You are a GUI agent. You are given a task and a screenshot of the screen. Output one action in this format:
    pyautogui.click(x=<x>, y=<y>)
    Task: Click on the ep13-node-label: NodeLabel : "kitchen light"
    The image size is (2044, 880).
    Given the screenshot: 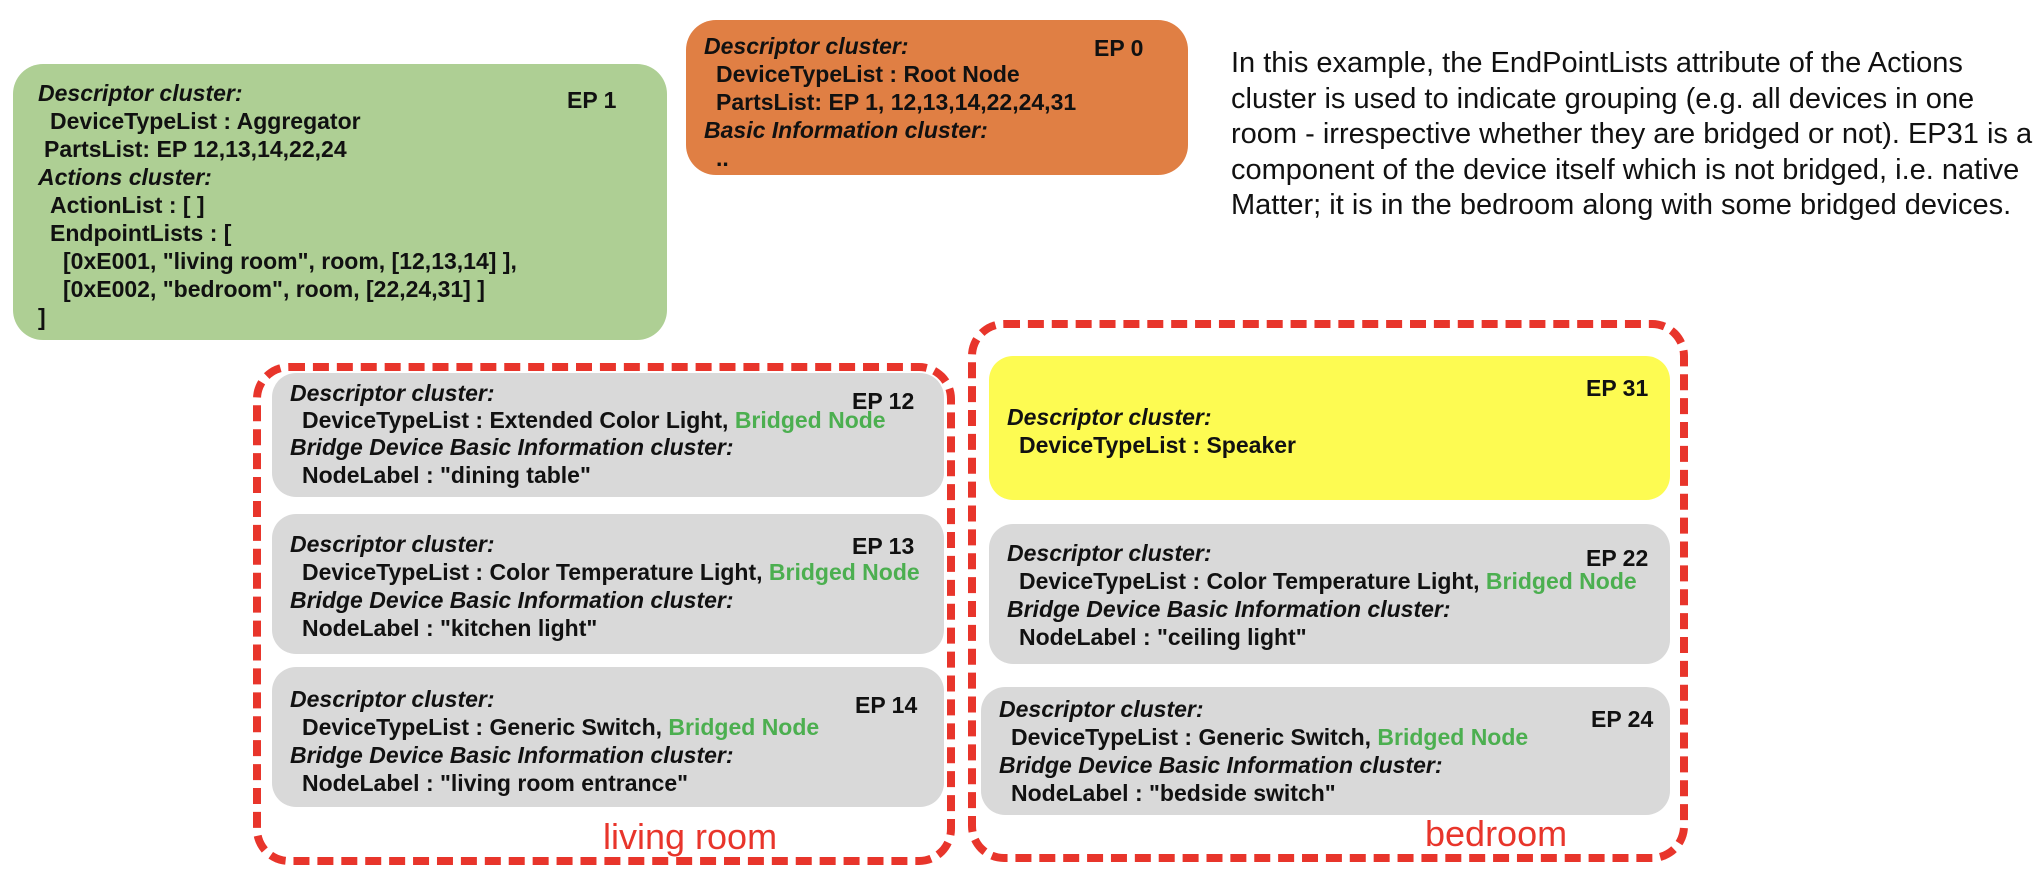 What is the action you would take?
    pyautogui.click(x=450, y=628)
    